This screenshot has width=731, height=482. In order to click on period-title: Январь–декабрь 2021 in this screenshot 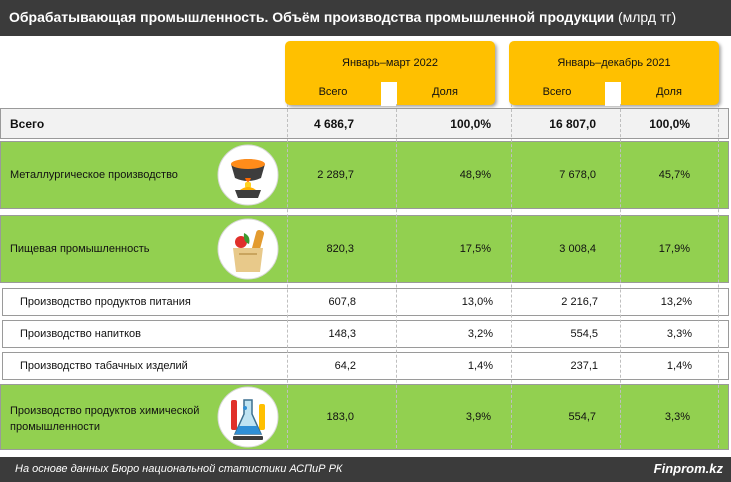, I will do `click(614, 63)`.